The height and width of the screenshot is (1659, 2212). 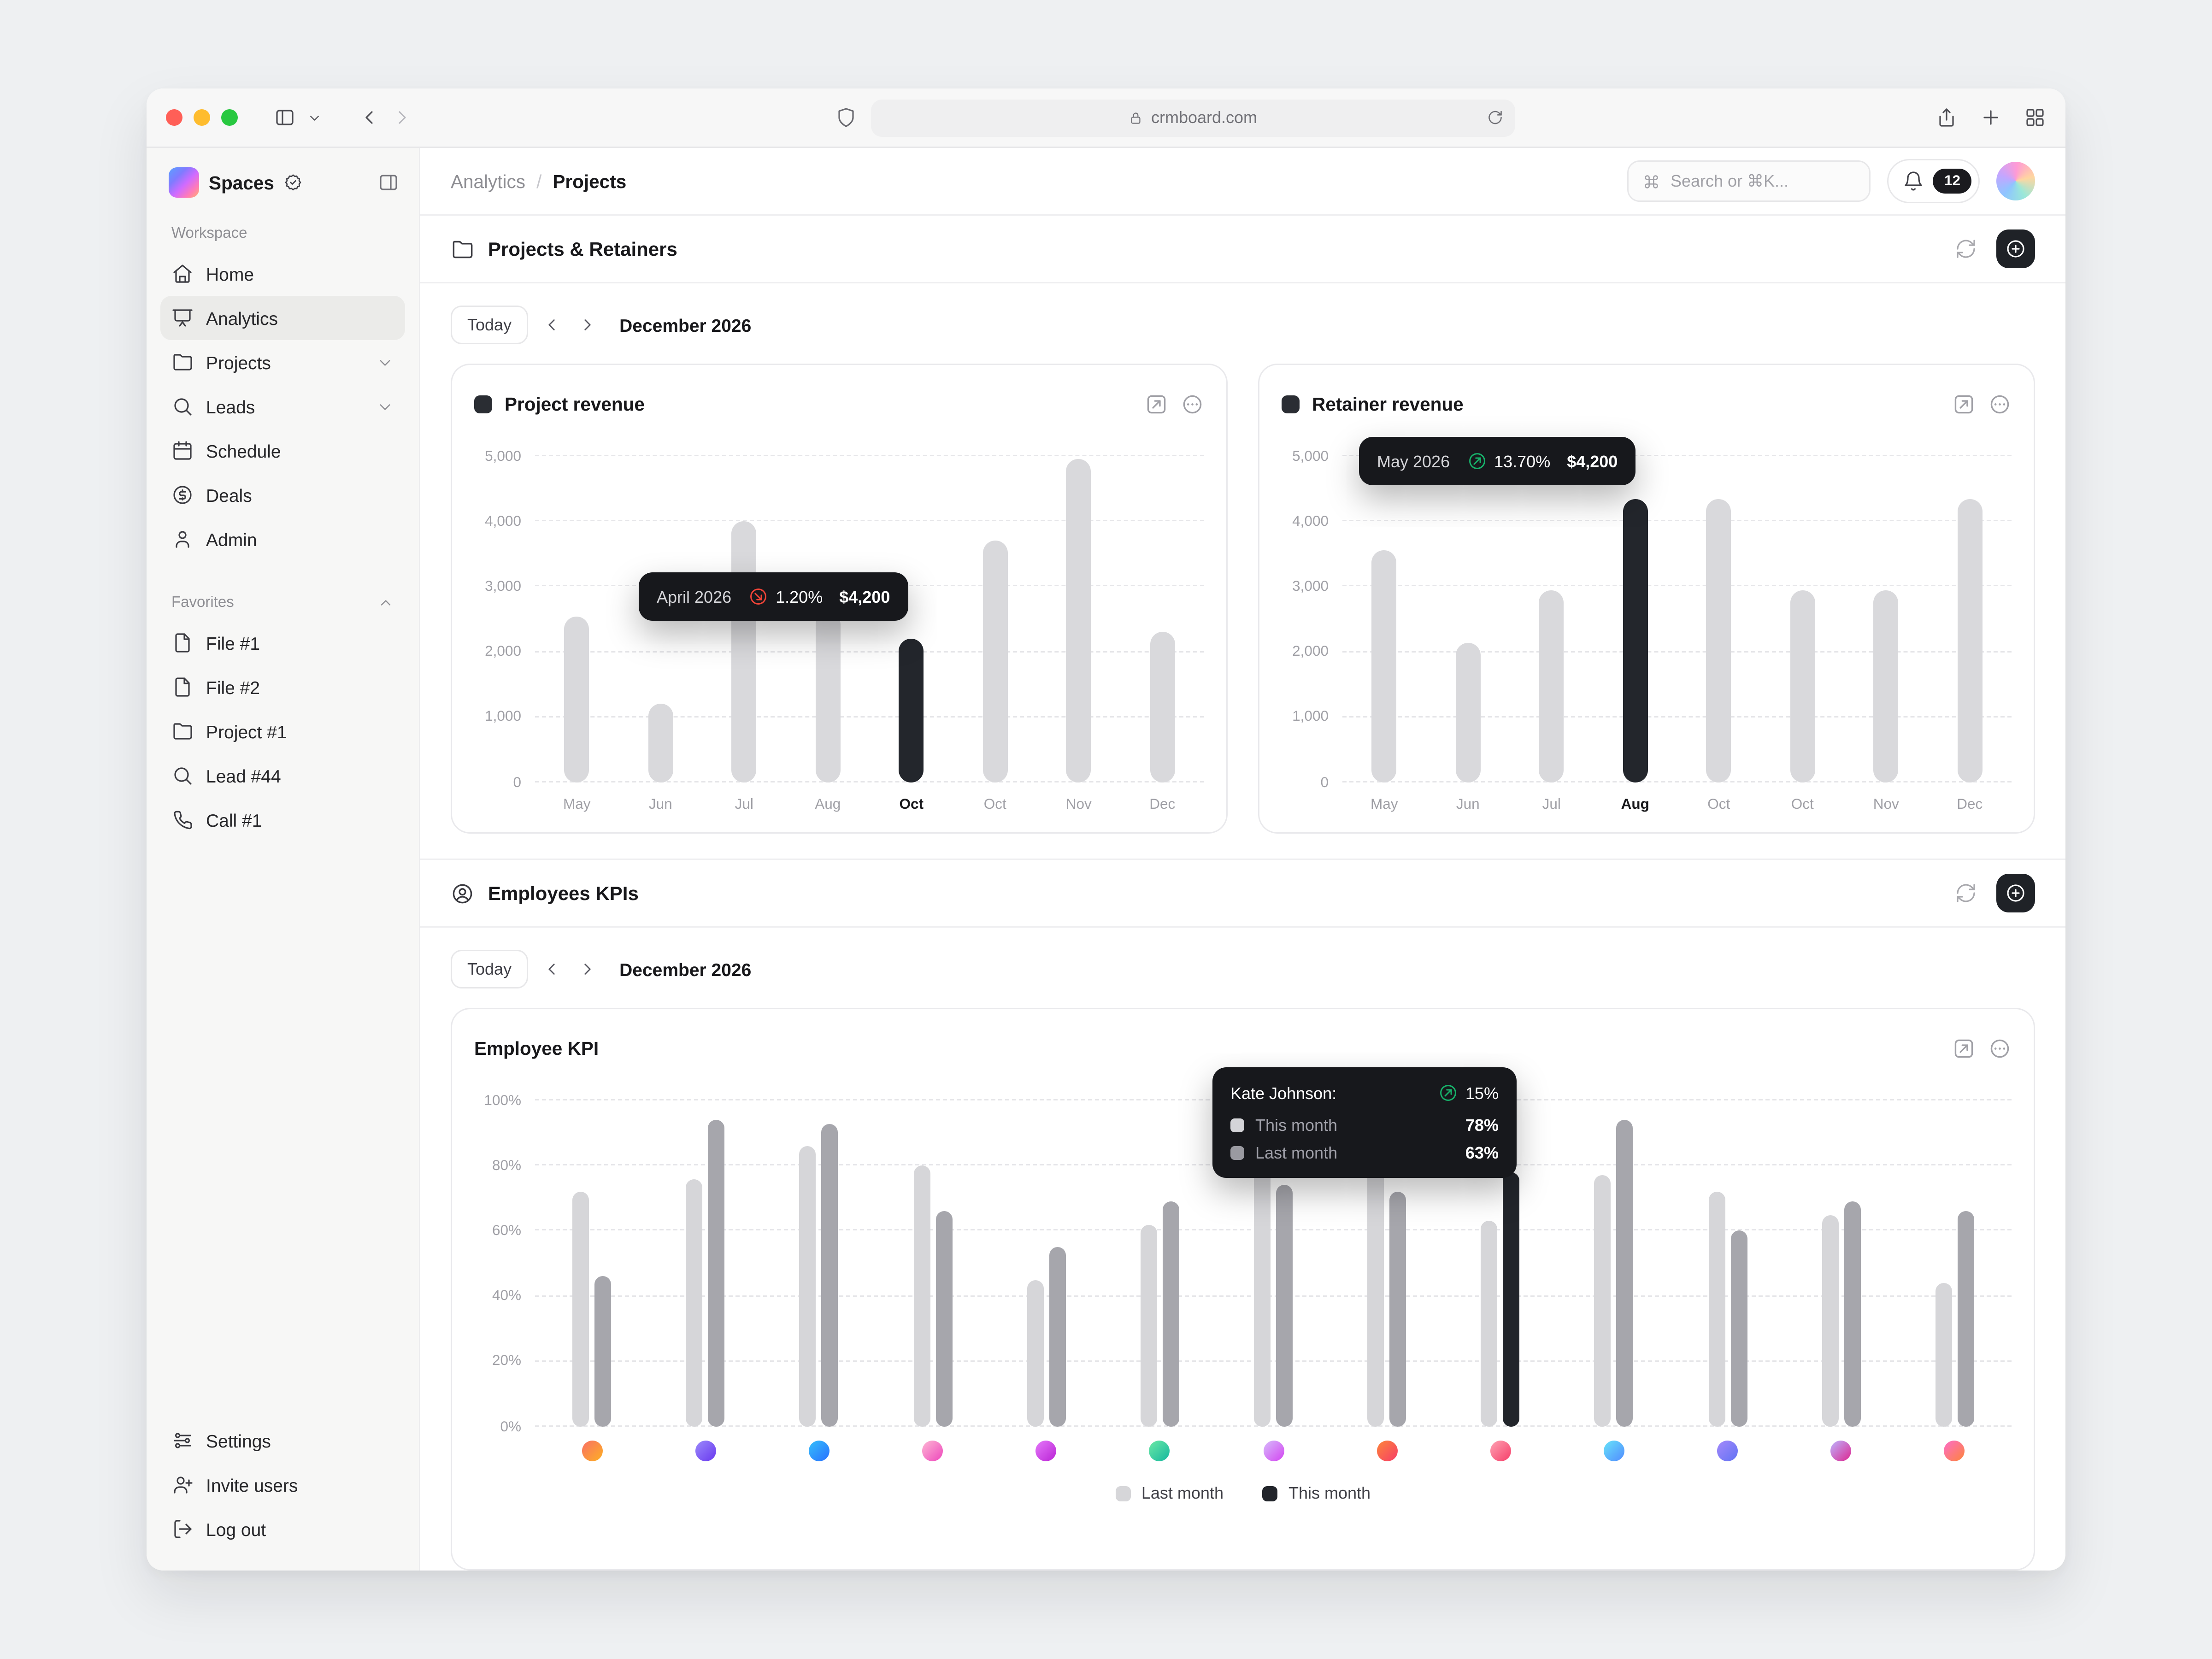 What do you see at coordinates (369, 117) in the screenshot?
I see `back-button` at bounding box center [369, 117].